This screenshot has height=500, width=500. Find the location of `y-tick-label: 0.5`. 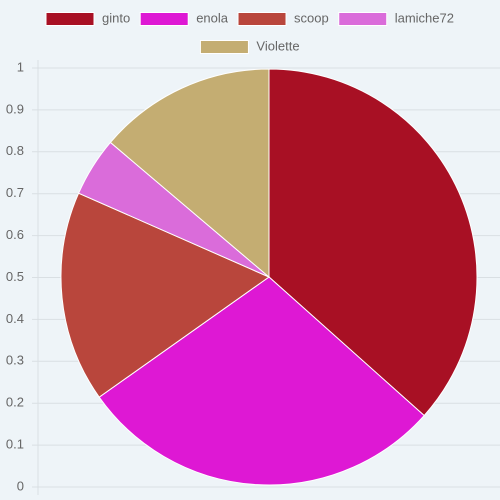

y-tick-label: 0.5 is located at coordinates (15, 276).